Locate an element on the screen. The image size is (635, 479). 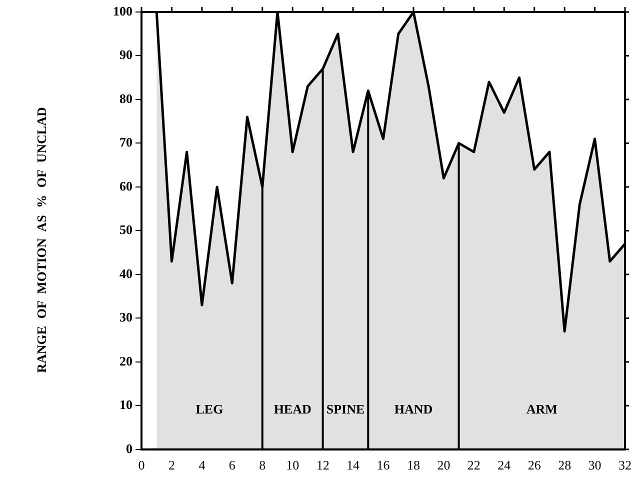
annotation: HAND is located at coordinates (413, 408).